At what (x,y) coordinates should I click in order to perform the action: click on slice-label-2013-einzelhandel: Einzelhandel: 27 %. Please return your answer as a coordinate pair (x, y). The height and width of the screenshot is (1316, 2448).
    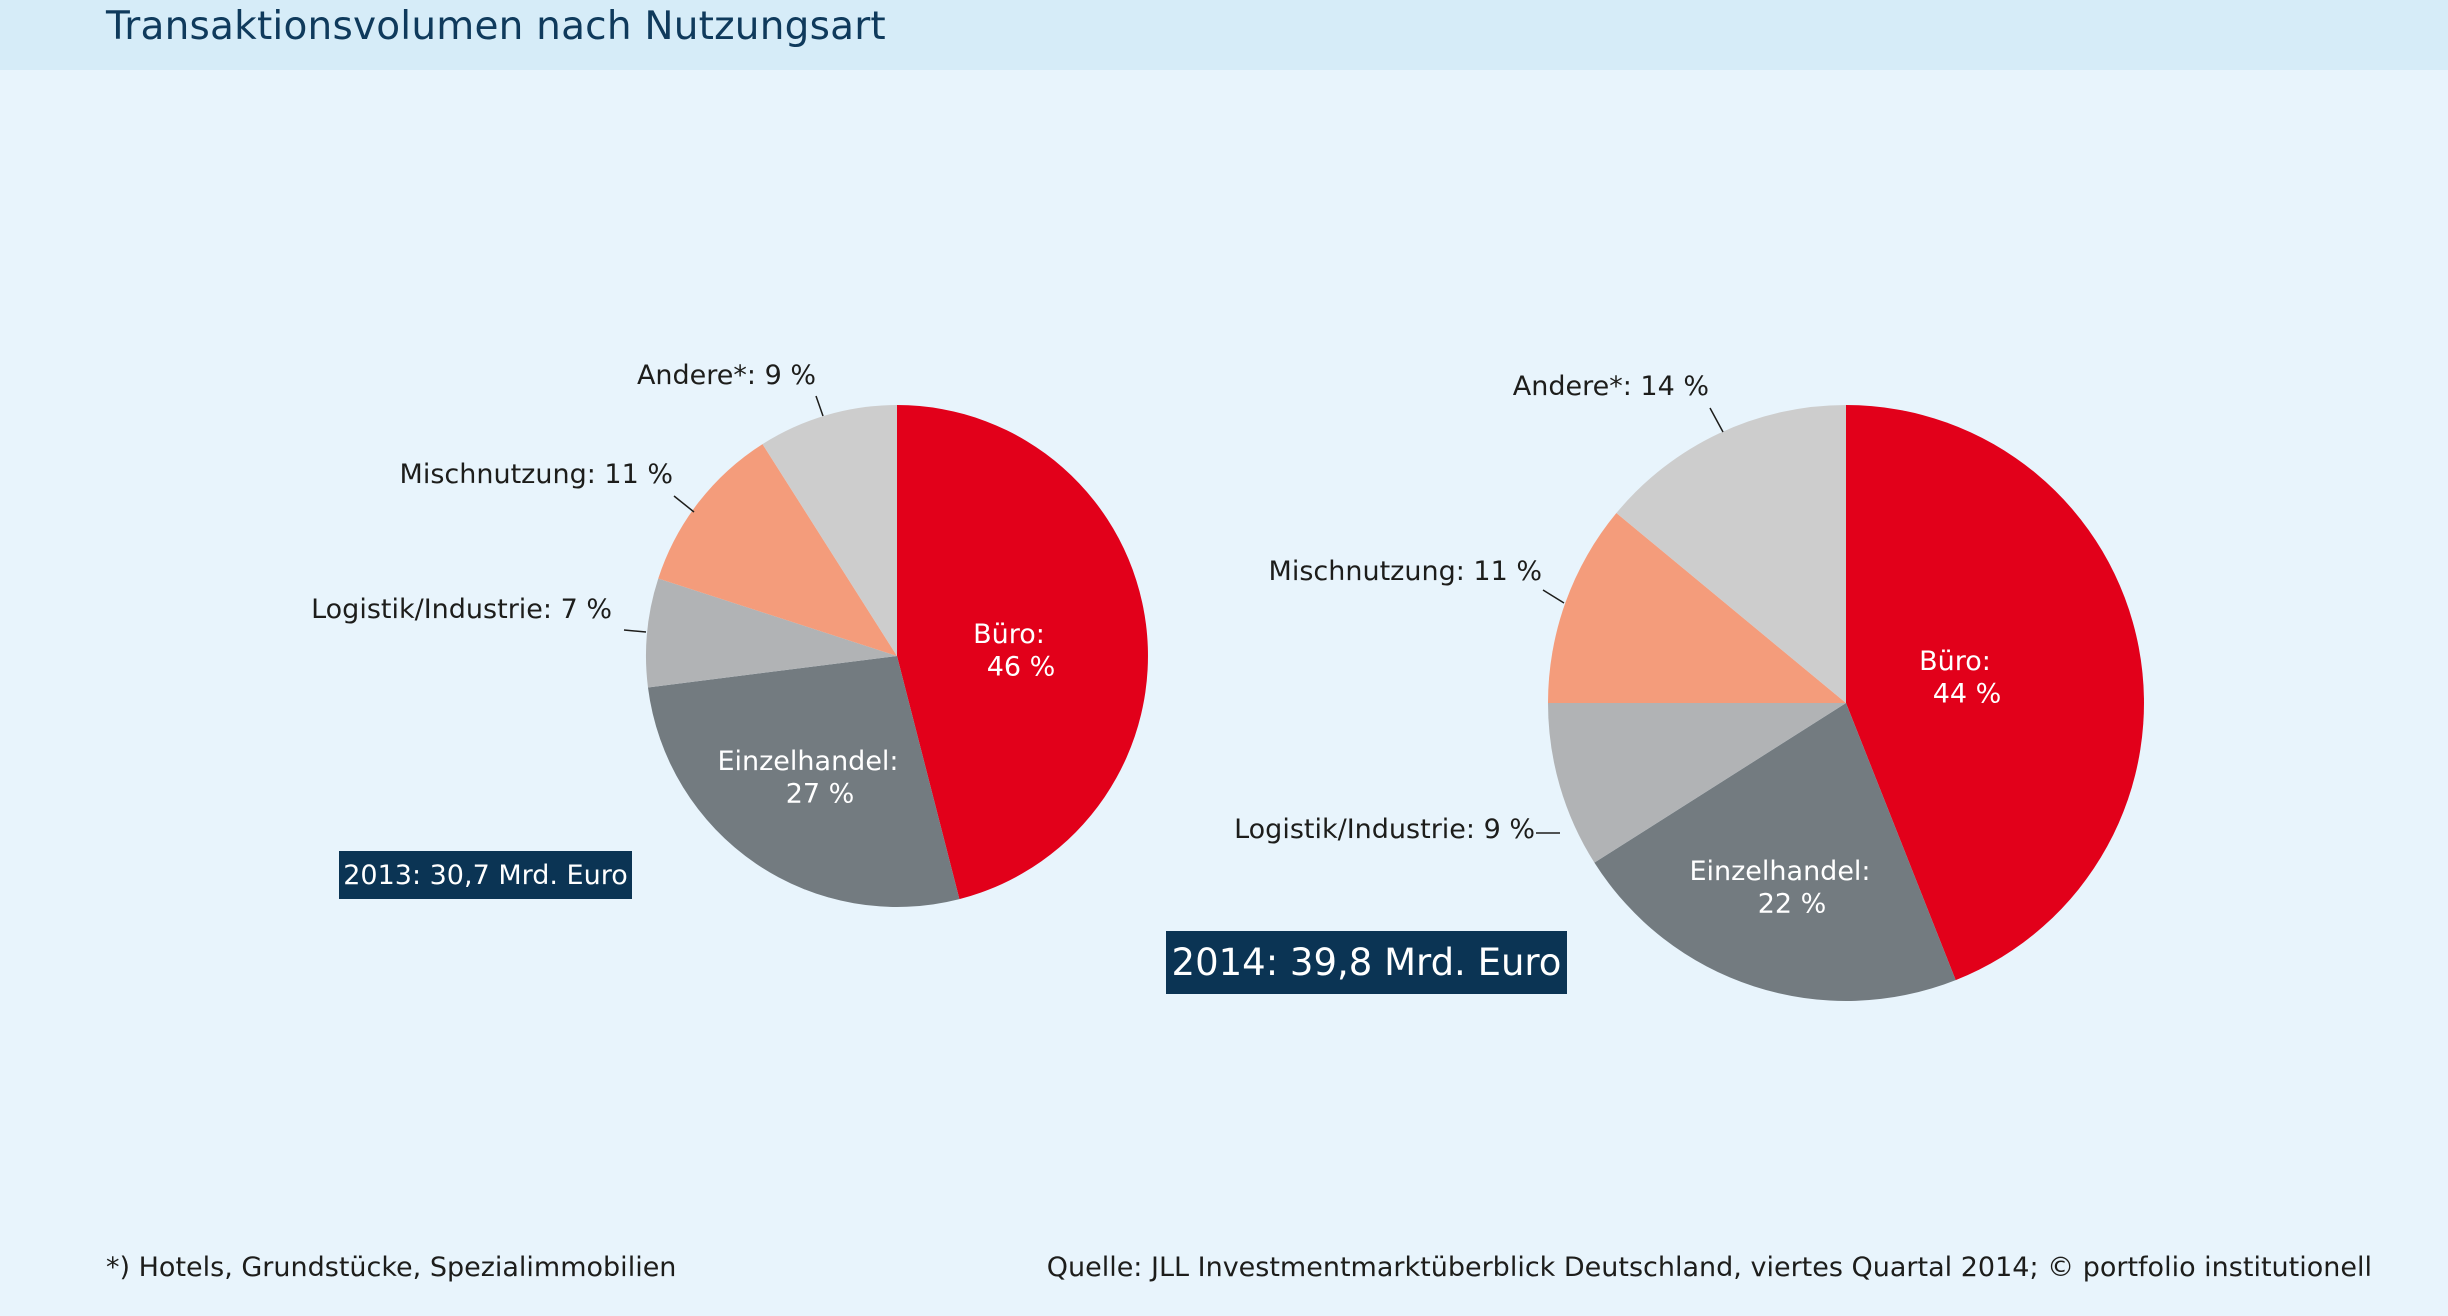
    Looking at the image, I should click on (807, 777).